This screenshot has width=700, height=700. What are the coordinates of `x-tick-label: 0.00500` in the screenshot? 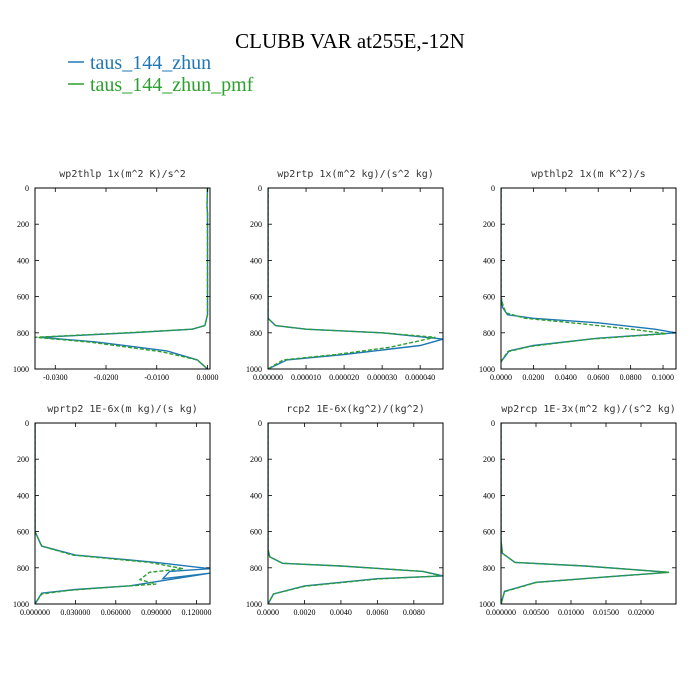 It's located at (536, 612).